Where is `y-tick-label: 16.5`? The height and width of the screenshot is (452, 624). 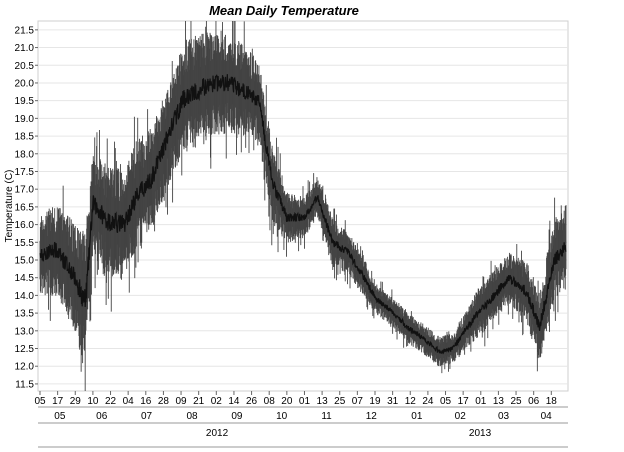
y-tick-label: 16.5 is located at coordinates (25, 207).